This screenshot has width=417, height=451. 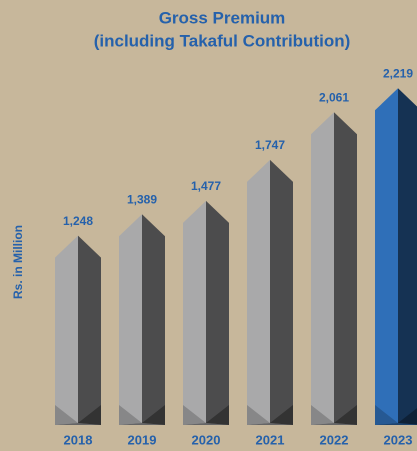 I want to click on x-tick-label: 2021, so click(x=270, y=439).